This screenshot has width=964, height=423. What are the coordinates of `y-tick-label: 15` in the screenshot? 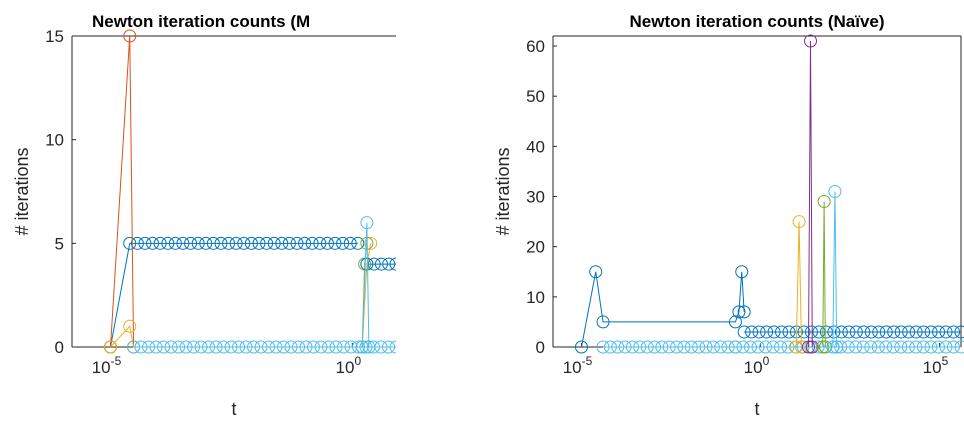 It's located at (54, 36).